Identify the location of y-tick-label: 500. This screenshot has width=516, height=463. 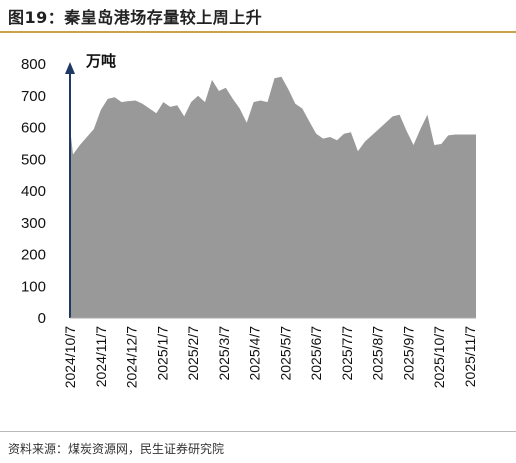
(33, 159).